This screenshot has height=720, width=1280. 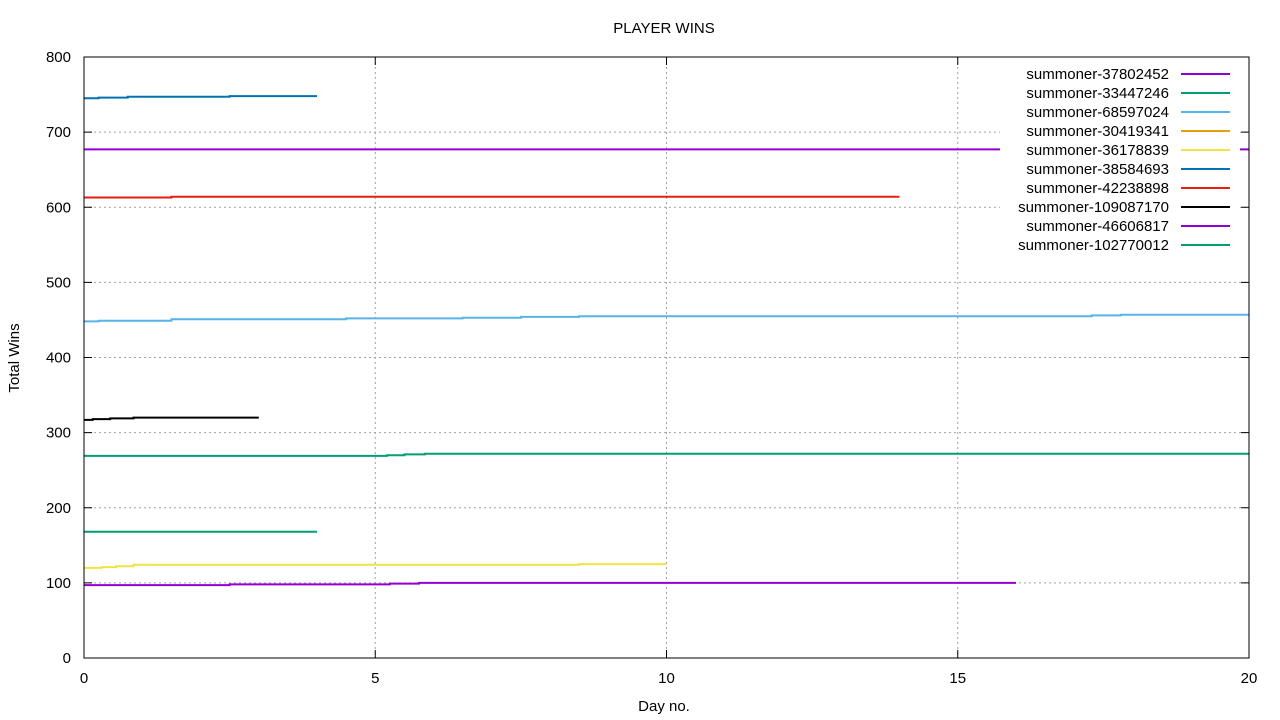 I want to click on legend-label: summoner-30419341, so click(x=1097, y=131).